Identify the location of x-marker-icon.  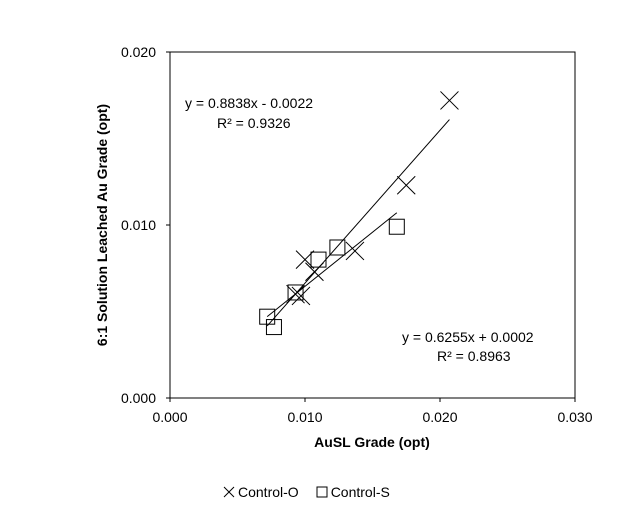
(229, 492).